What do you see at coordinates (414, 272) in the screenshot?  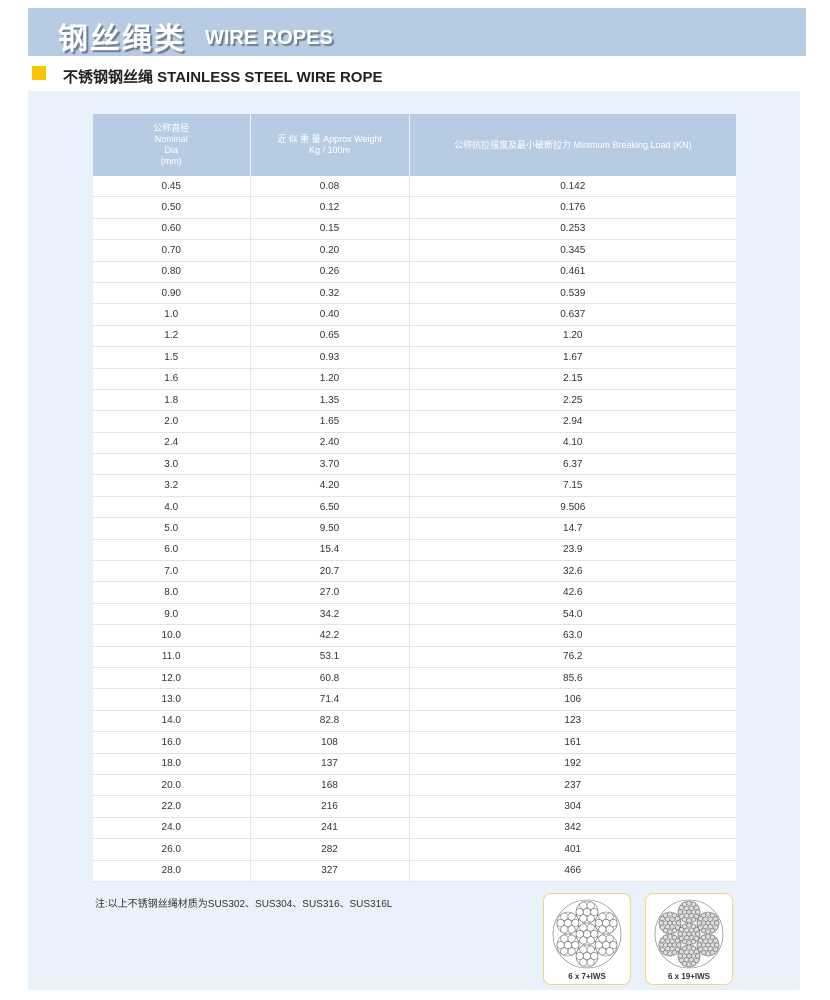 I see `table-row: 0.80 0.26 0.461` at bounding box center [414, 272].